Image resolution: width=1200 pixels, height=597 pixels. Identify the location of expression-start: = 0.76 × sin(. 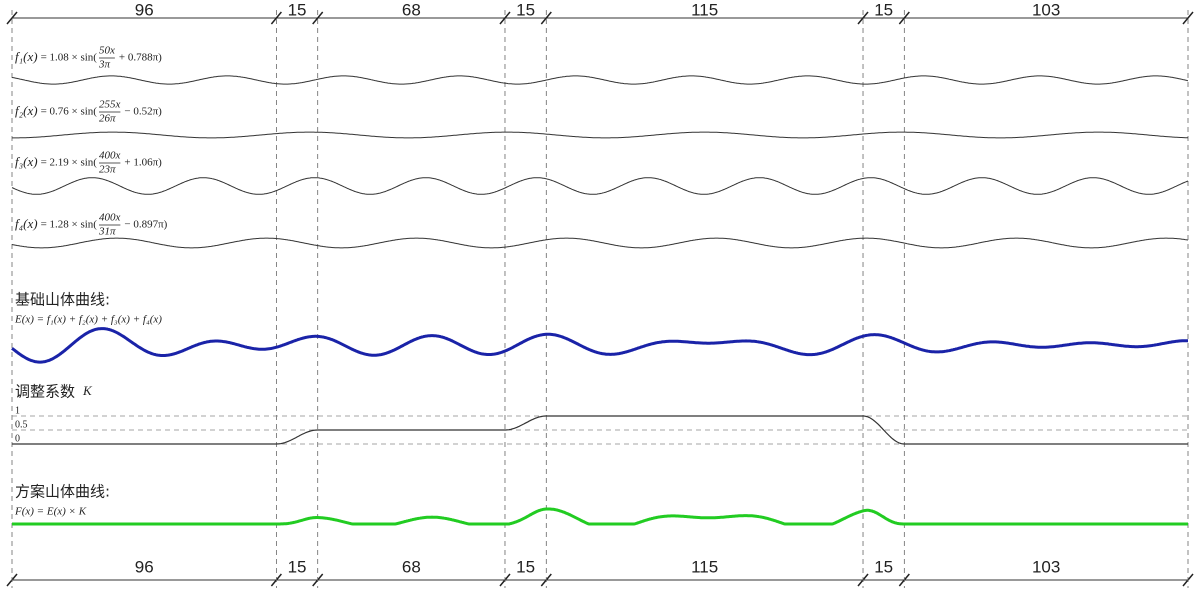
(69, 112).